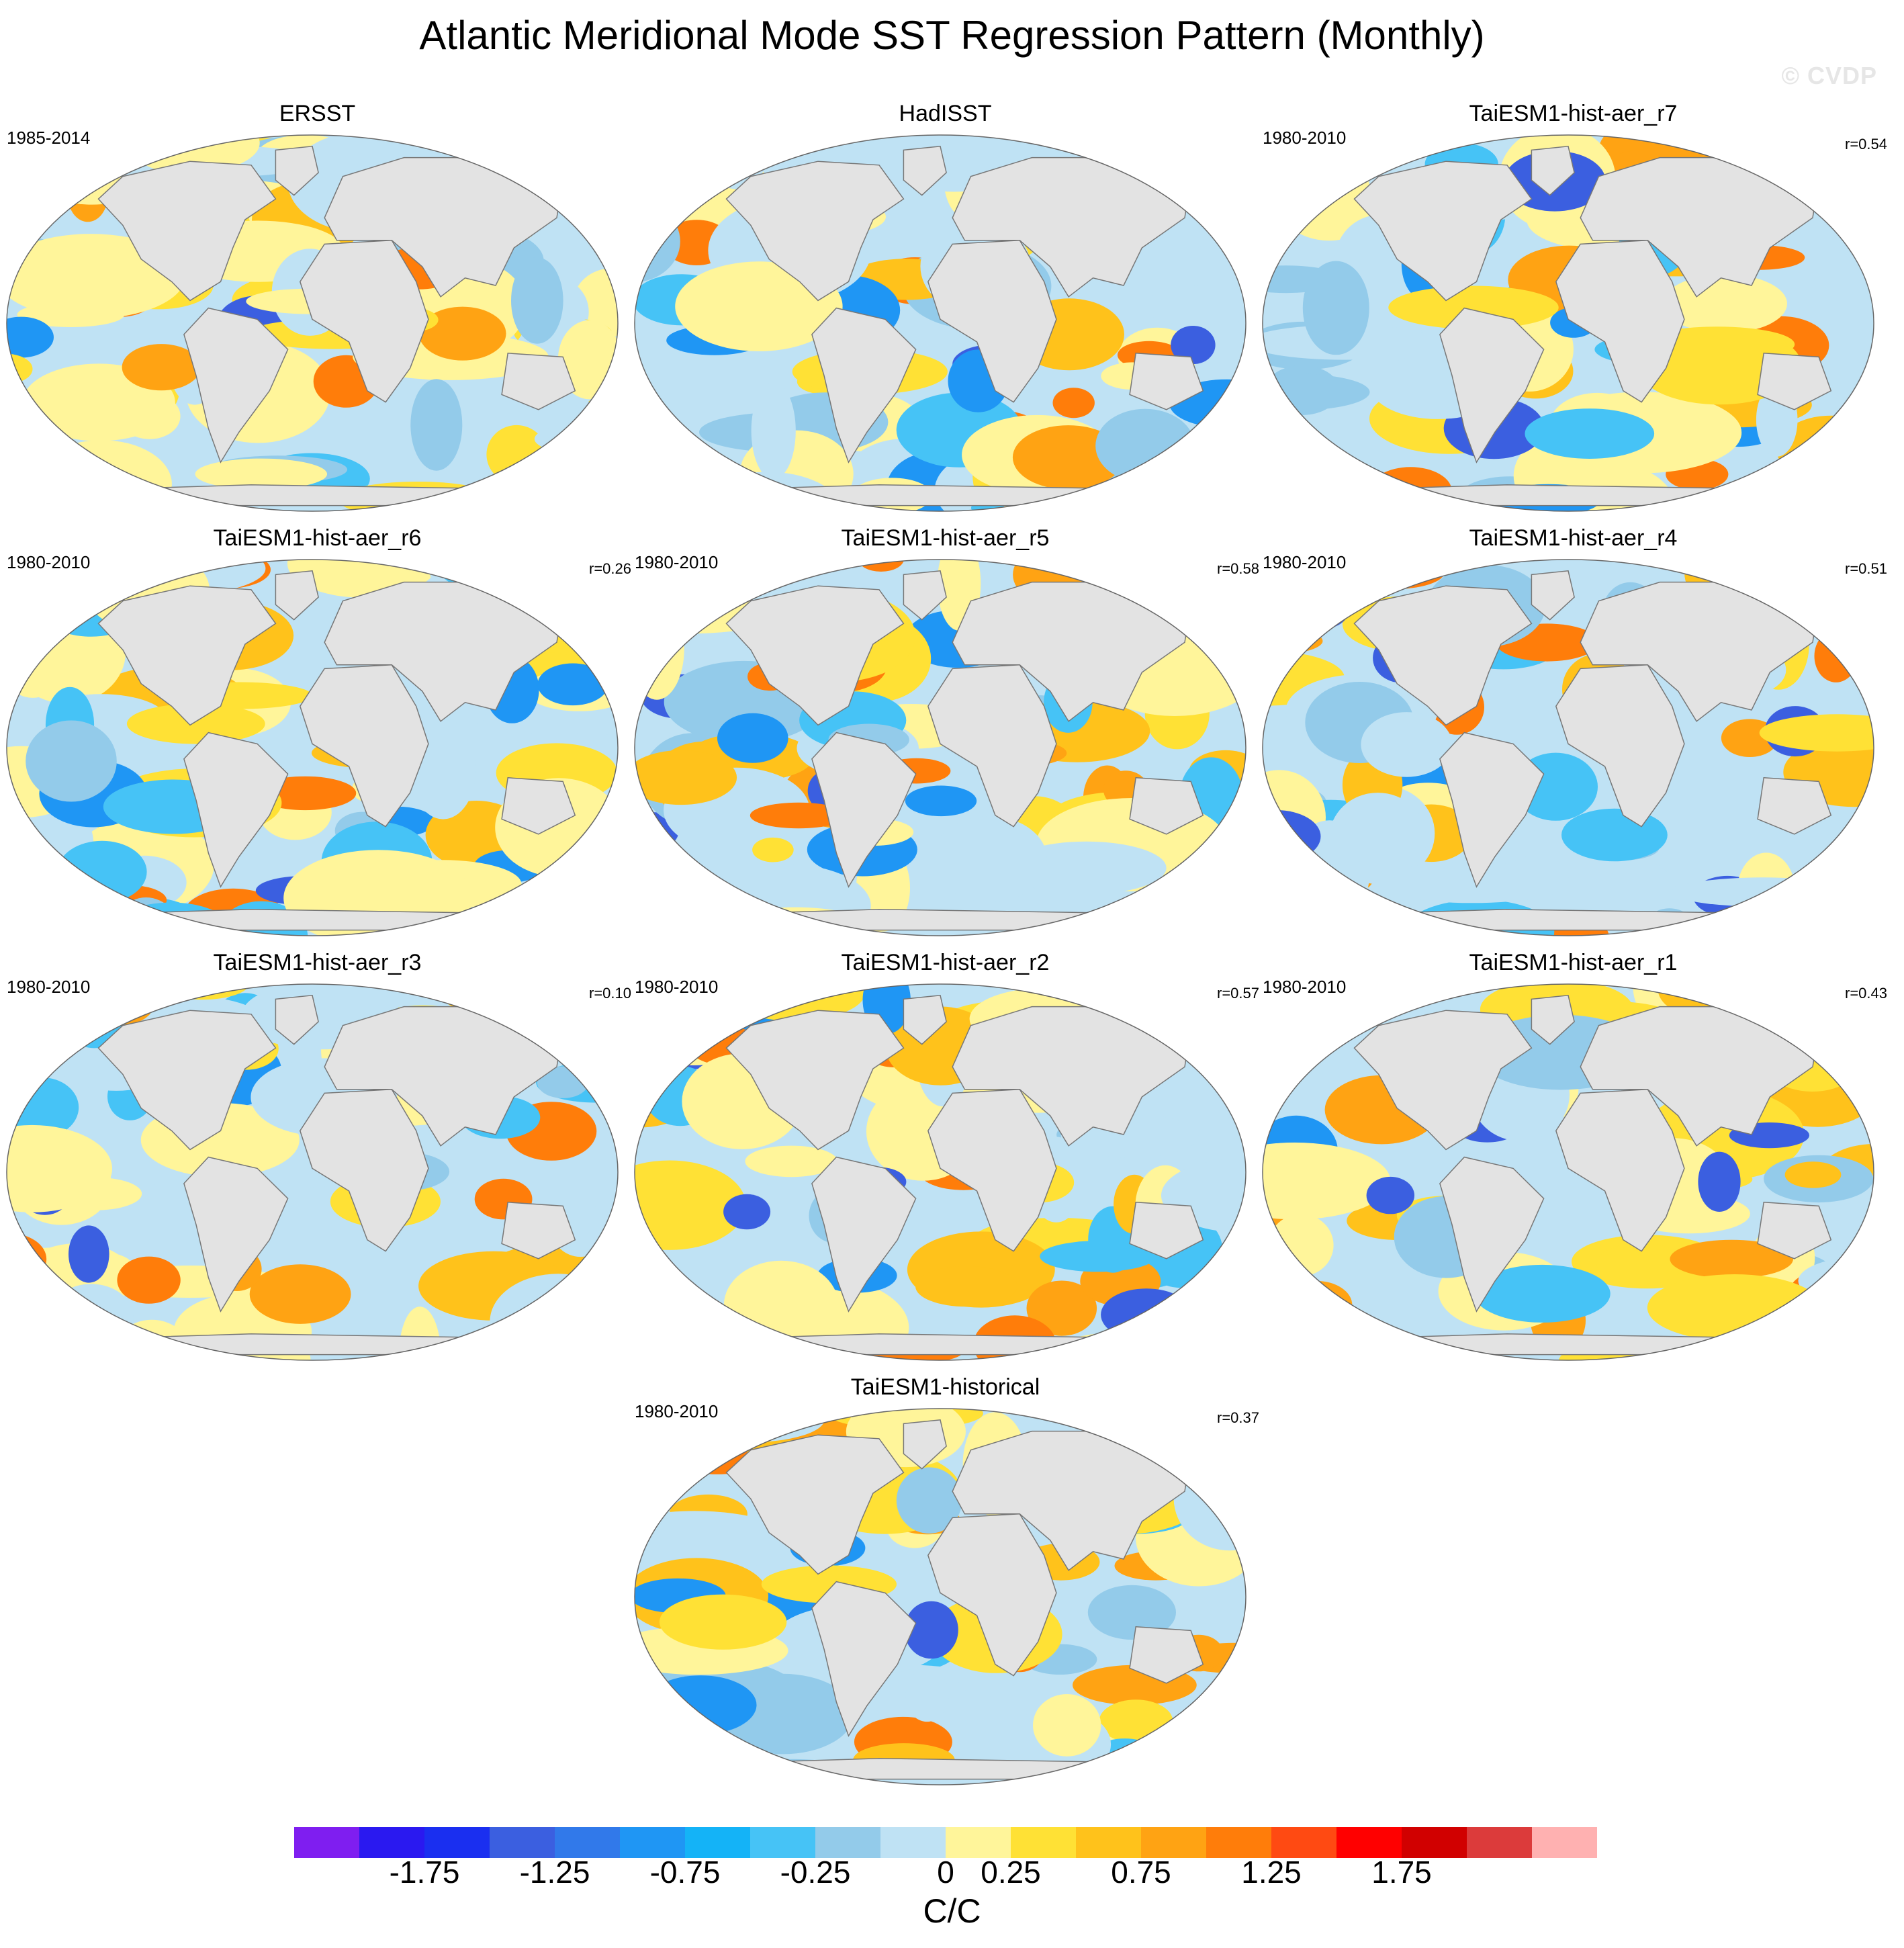 The height and width of the screenshot is (1948, 1904). What do you see at coordinates (946, 538) in the screenshot?
I see `panel-title: TaiESM1-hist-aer_r5` at bounding box center [946, 538].